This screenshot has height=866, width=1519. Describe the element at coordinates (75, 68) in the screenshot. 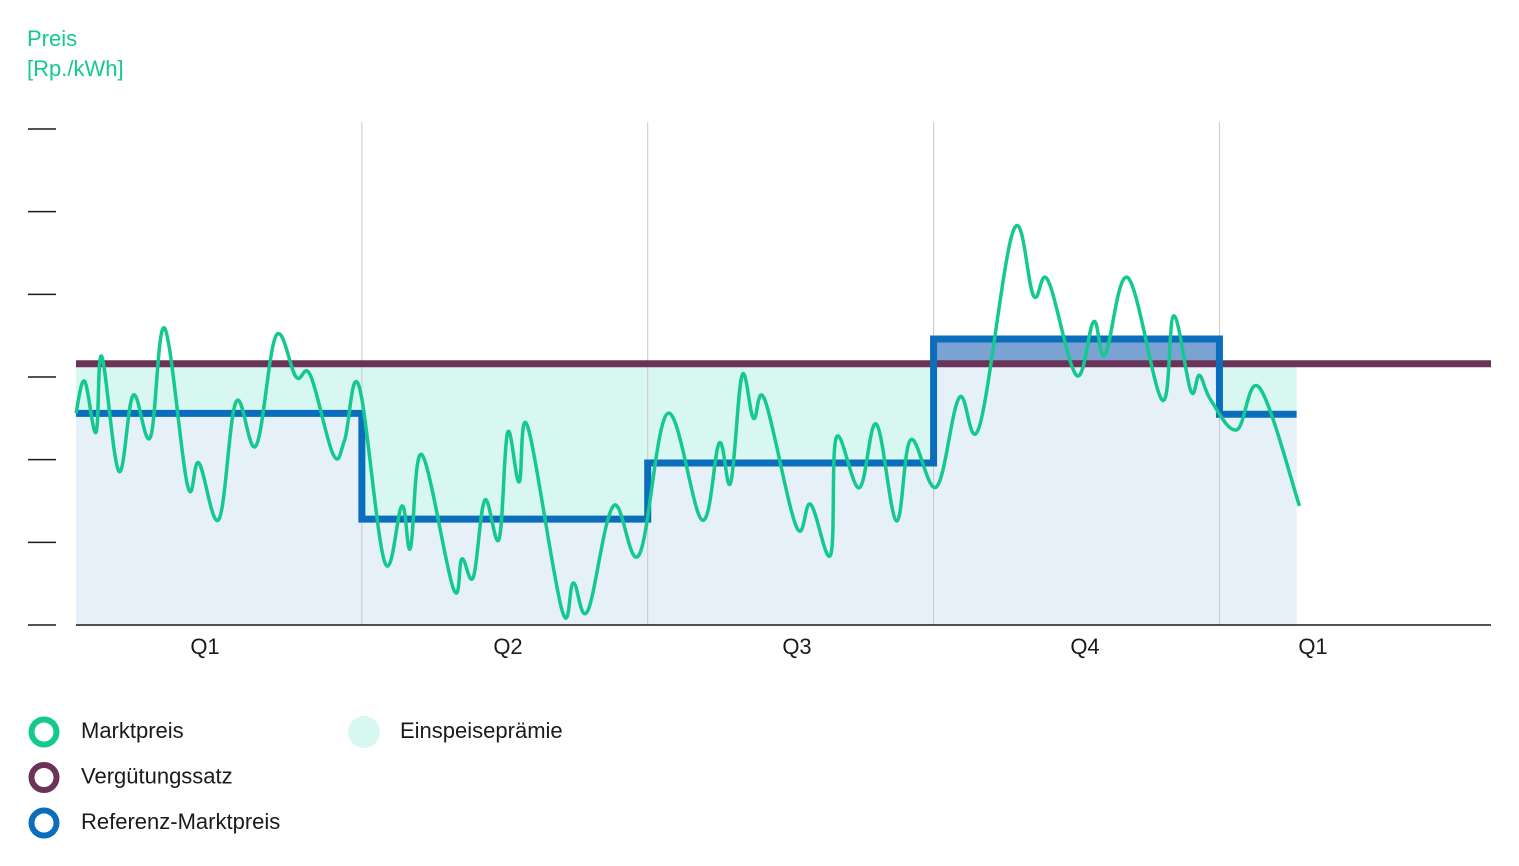

I see `y-axis-label: [Rp./kWh]` at that location.